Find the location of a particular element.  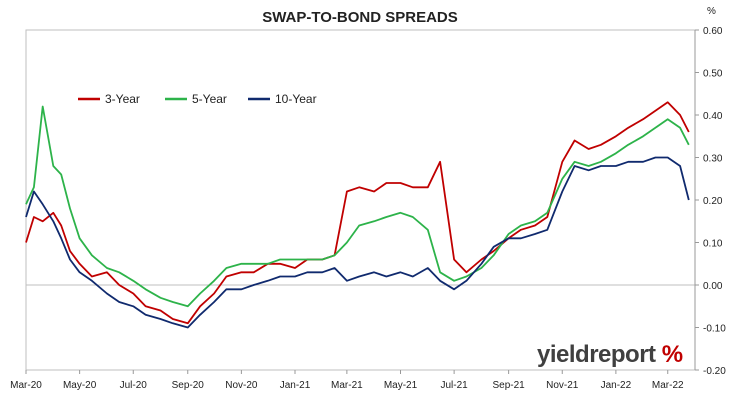

x-tick-label: Sep-21 is located at coordinates (509, 385).